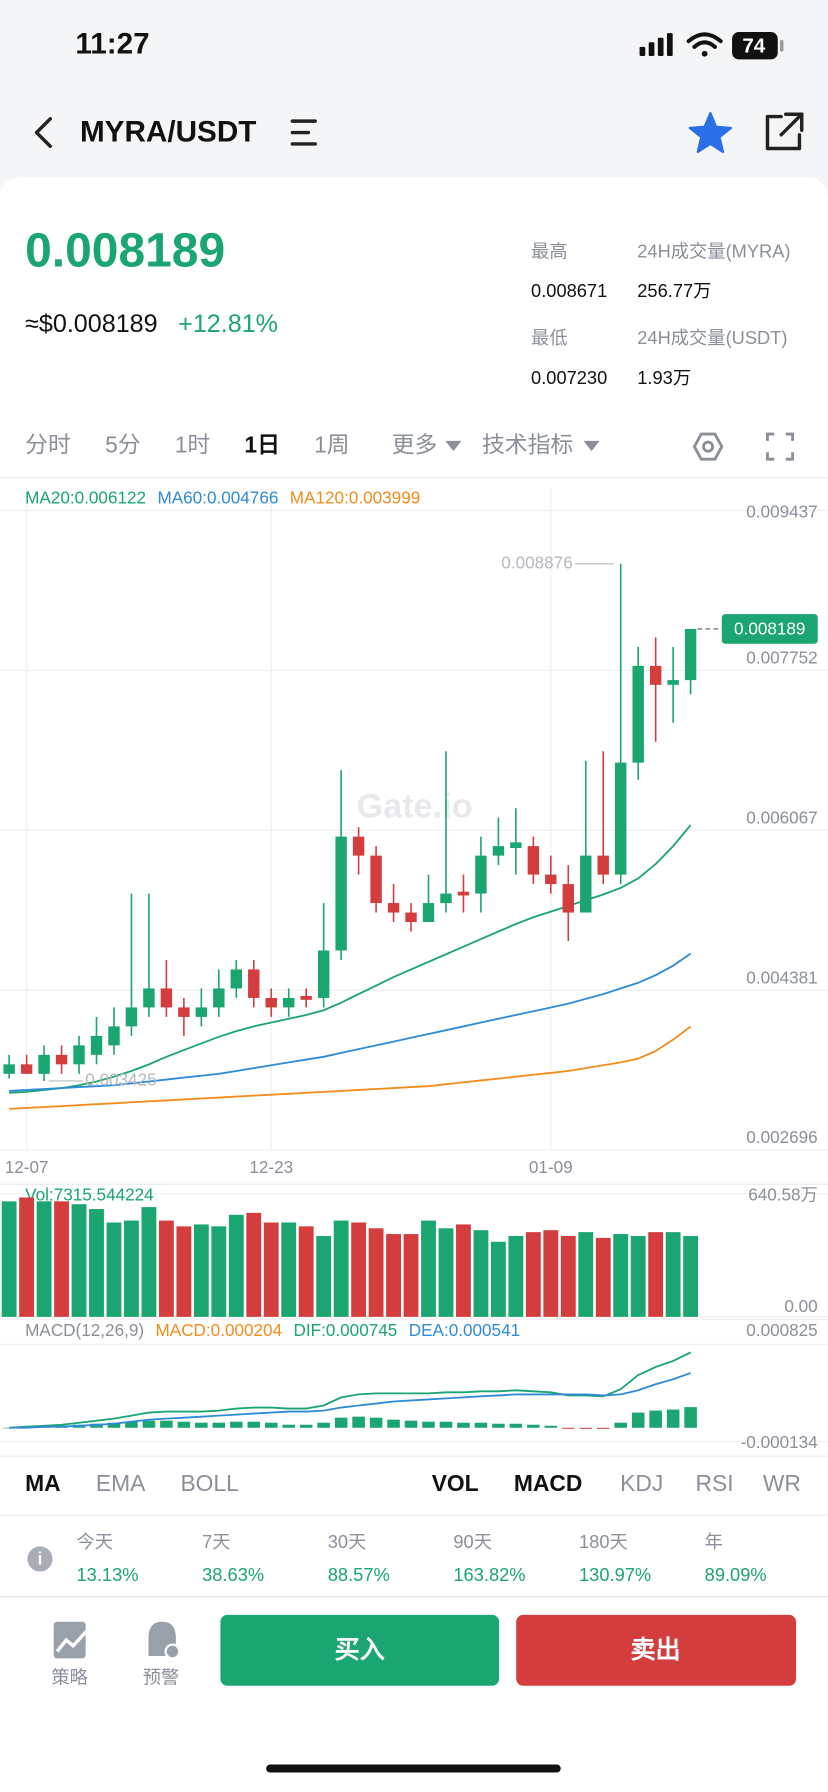 The width and height of the screenshot is (828, 1792). What do you see at coordinates (69, 1677) in the screenshot?
I see `strategy-label: 策略` at bounding box center [69, 1677].